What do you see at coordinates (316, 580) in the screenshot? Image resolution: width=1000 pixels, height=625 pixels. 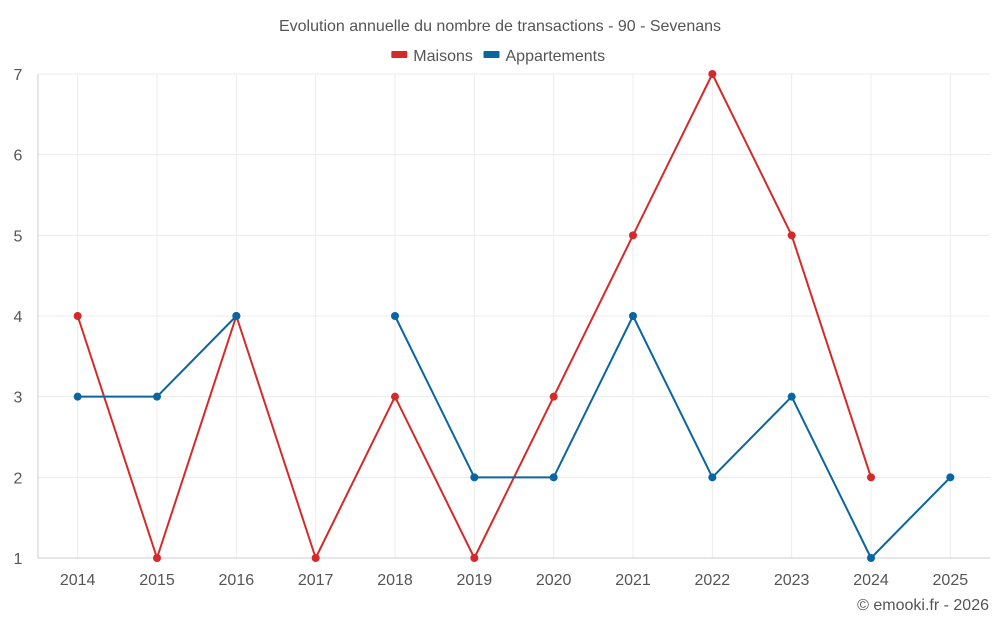 I see `x-tick-label: 2017` at bounding box center [316, 580].